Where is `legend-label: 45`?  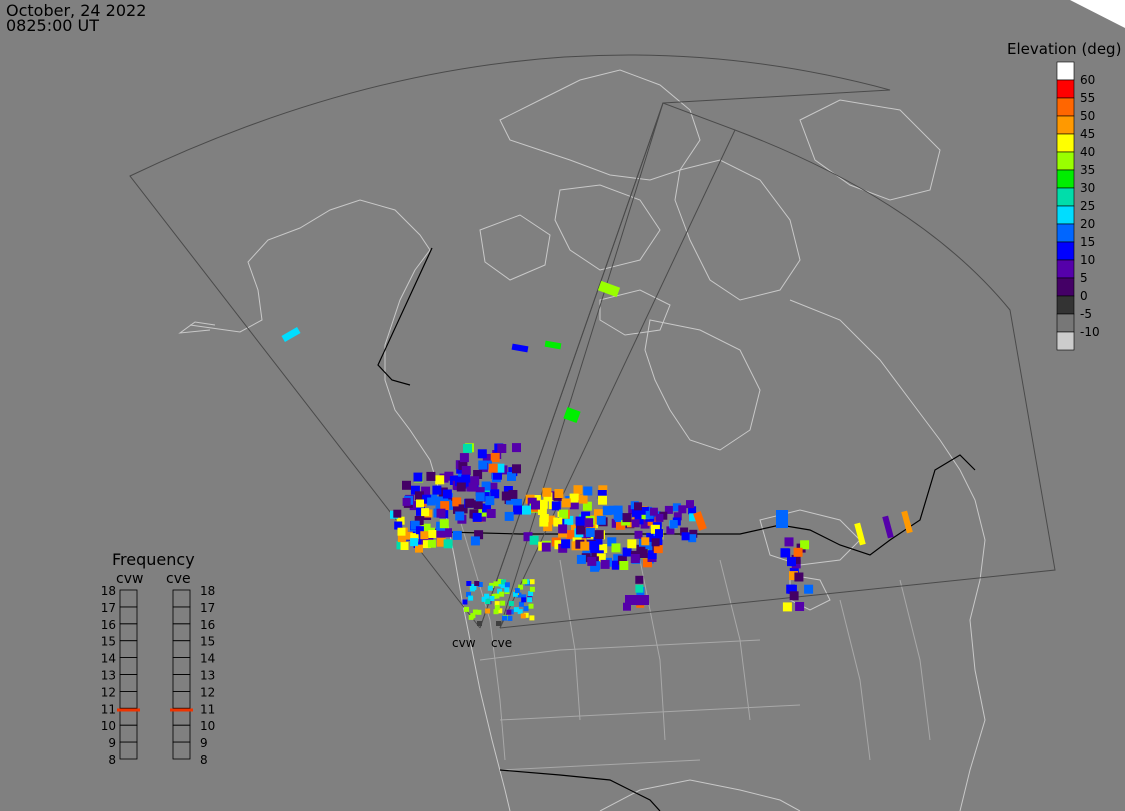
legend-label: 45 is located at coordinates (1087, 134).